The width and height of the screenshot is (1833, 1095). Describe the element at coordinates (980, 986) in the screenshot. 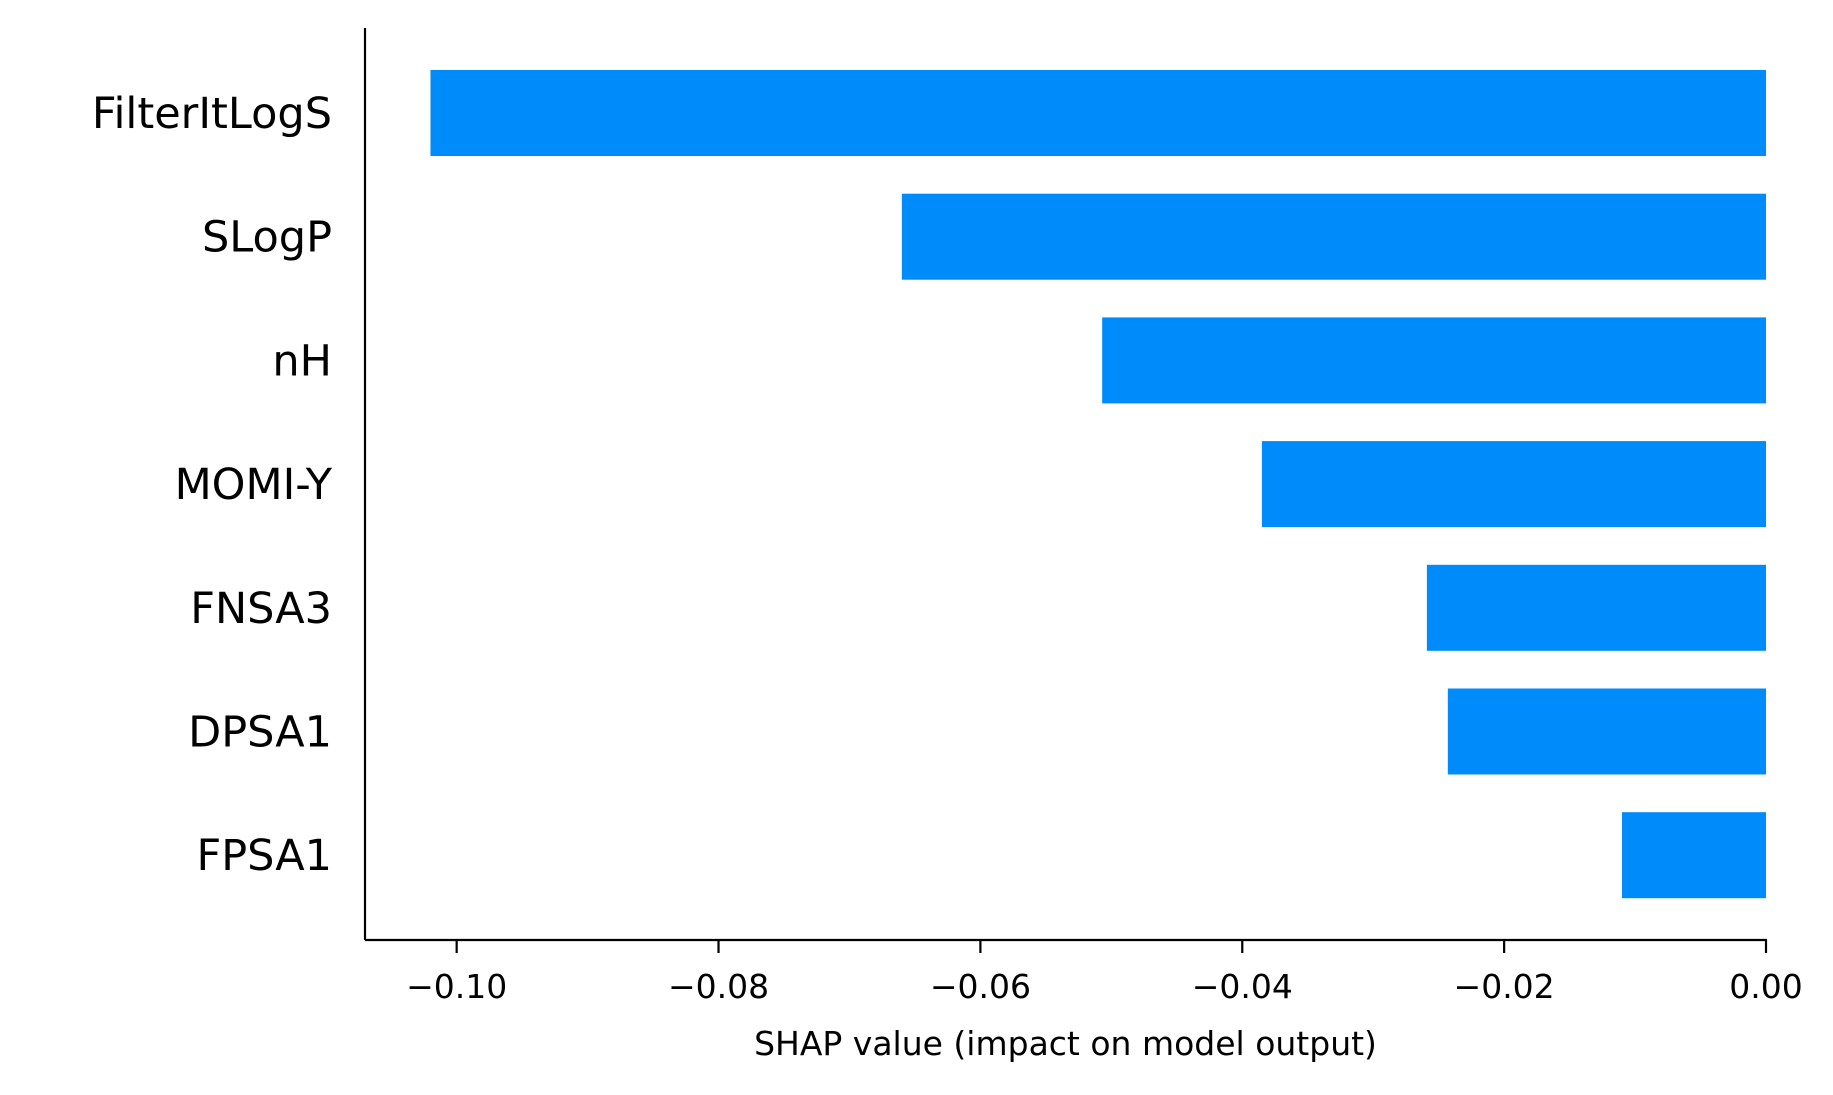

I see `x-tick-label: −0.06` at that location.